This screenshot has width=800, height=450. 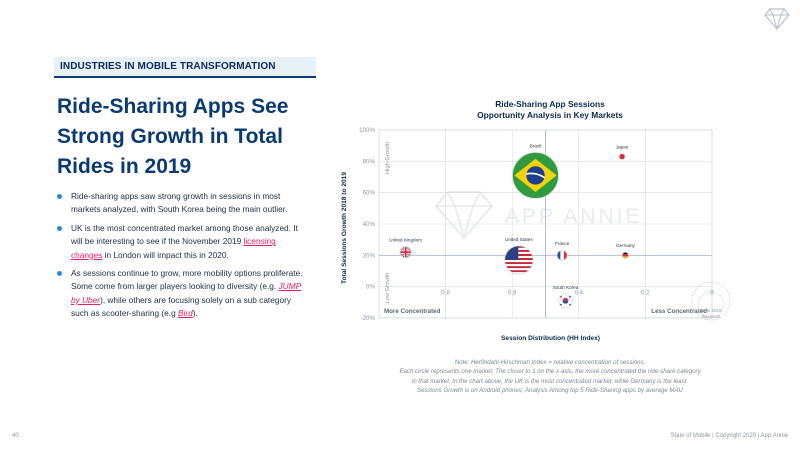 I want to click on x-tick-label: 0.6, so click(x=512, y=293).